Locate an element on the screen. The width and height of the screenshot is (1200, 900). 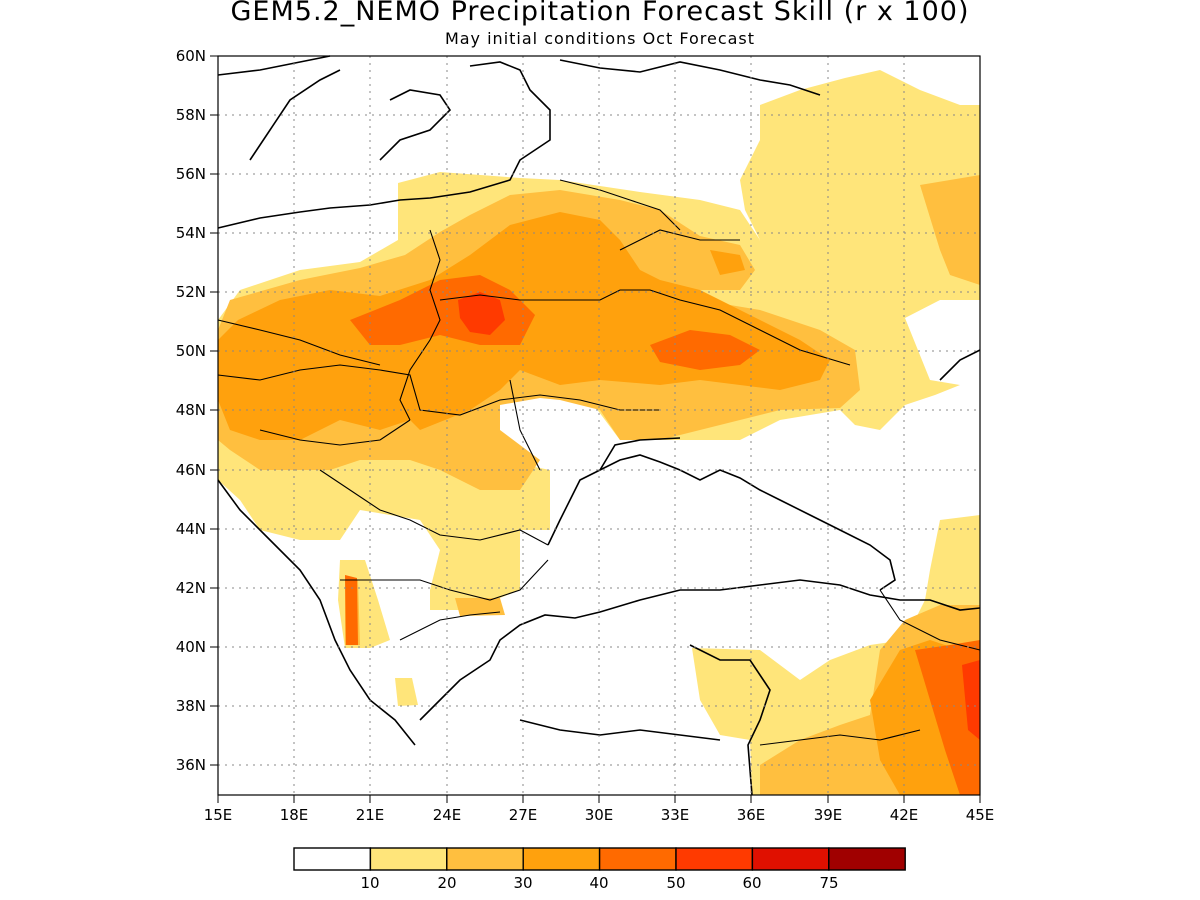
skill-region-max is located at coordinates (481, 313).